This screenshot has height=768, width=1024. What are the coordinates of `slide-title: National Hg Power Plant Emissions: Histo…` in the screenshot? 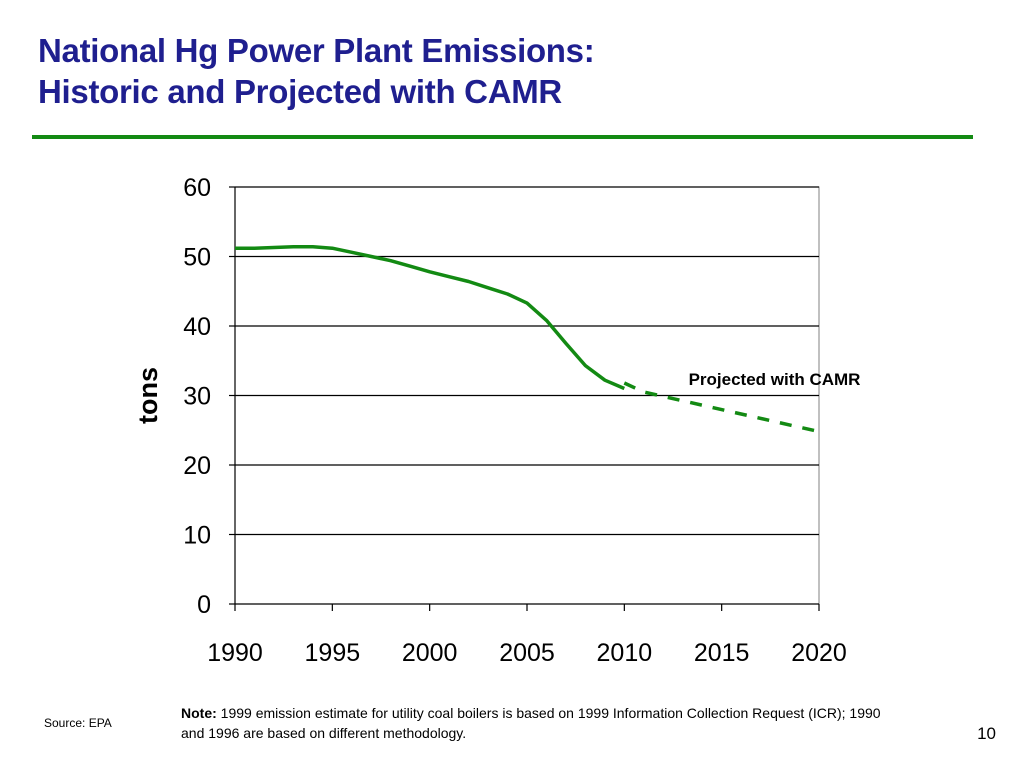 It's located at (316, 71).